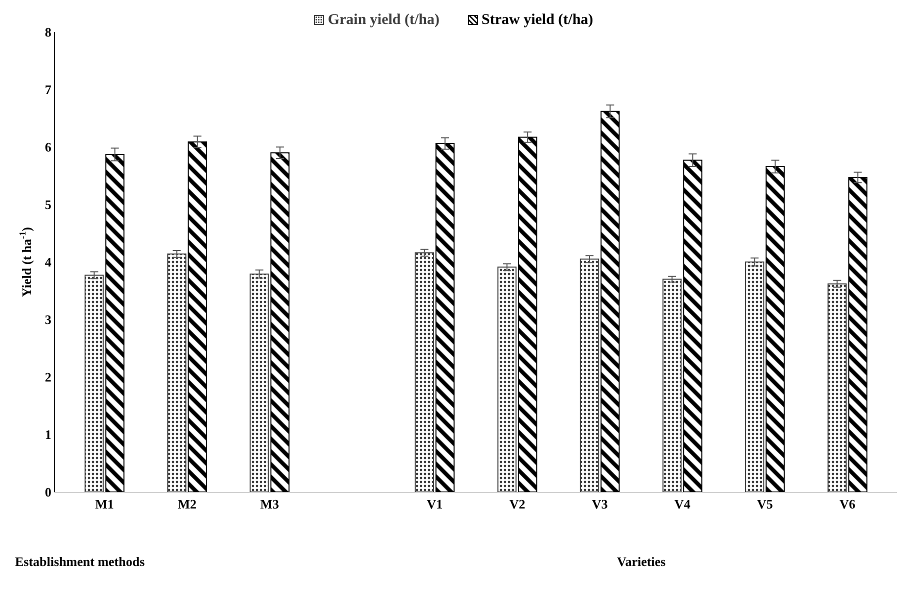  I want to click on text: Varieties, so click(641, 561).